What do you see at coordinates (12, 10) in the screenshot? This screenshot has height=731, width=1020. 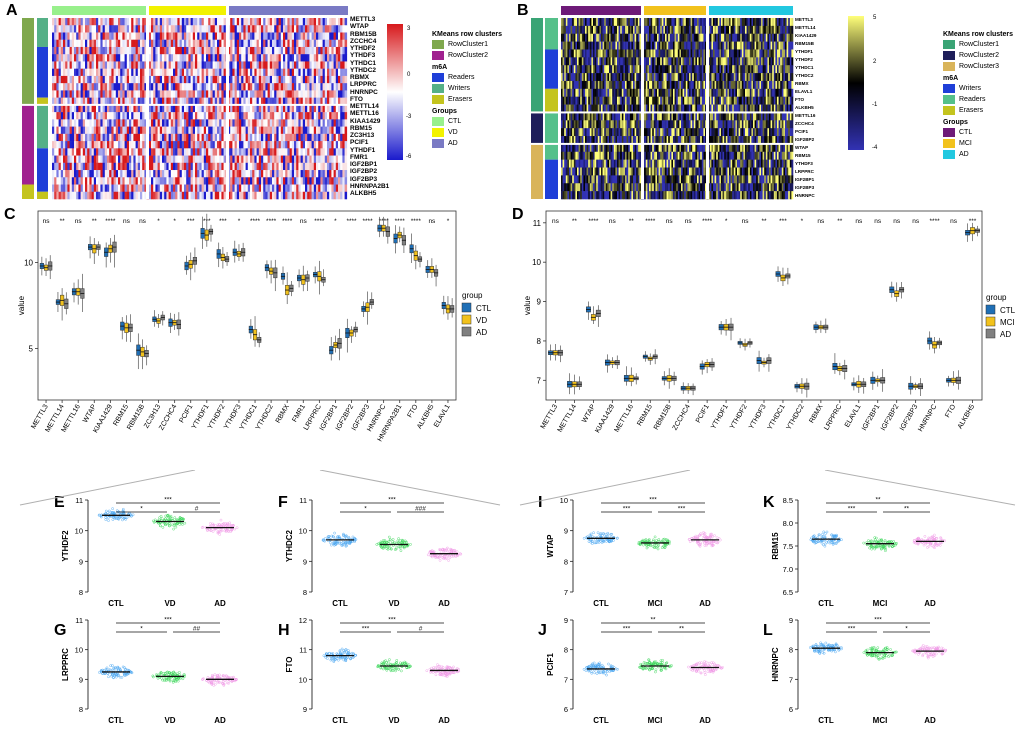 I see `panel-label-a: A` at bounding box center [12, 10].